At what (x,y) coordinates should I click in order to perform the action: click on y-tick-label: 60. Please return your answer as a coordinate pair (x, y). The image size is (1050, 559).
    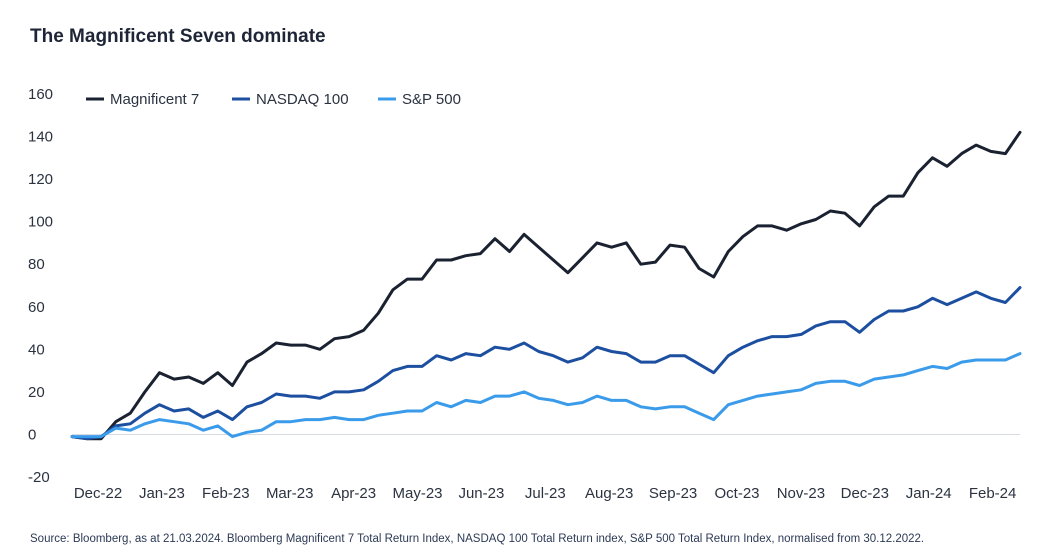
    Looking at the image, I should click on (36, 307).